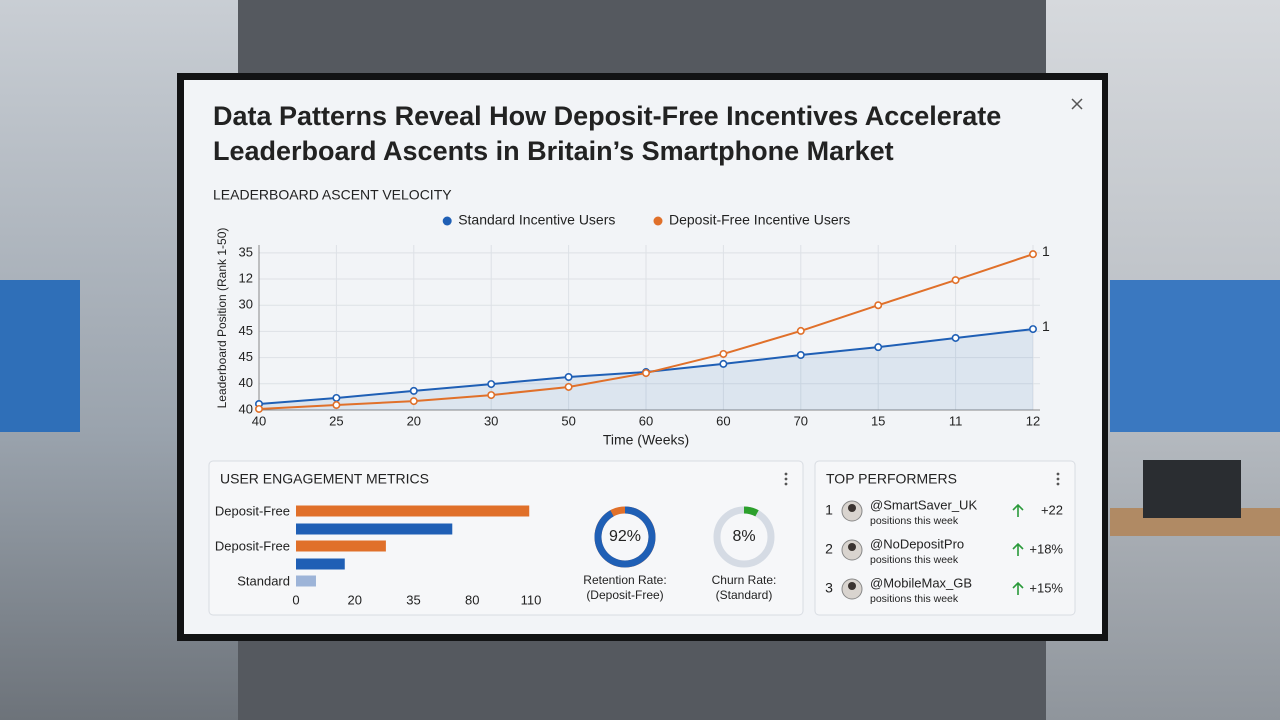  I want to click on y-tick-label: 12, so click(246, 277).